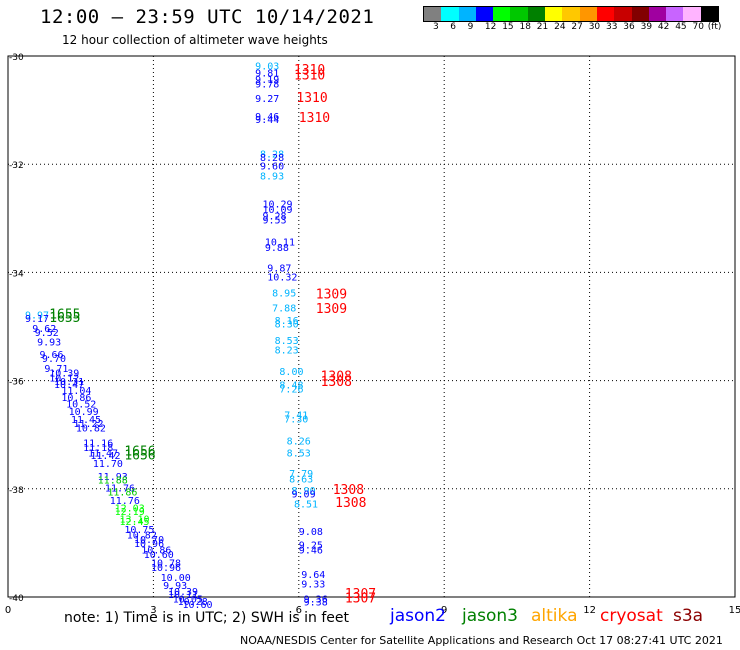 This screenshot has height=650, width=740. I want to click on swh-point: 12.19, so click(130, 512).